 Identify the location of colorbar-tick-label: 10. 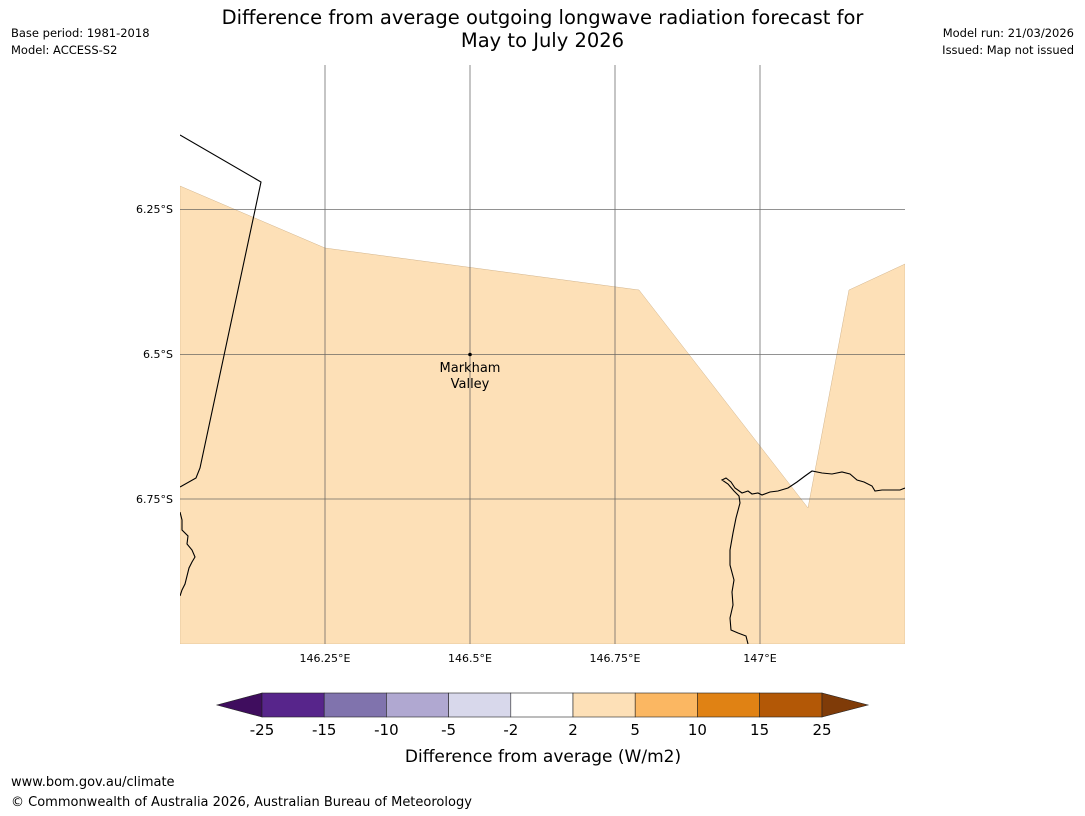
(697, 730).